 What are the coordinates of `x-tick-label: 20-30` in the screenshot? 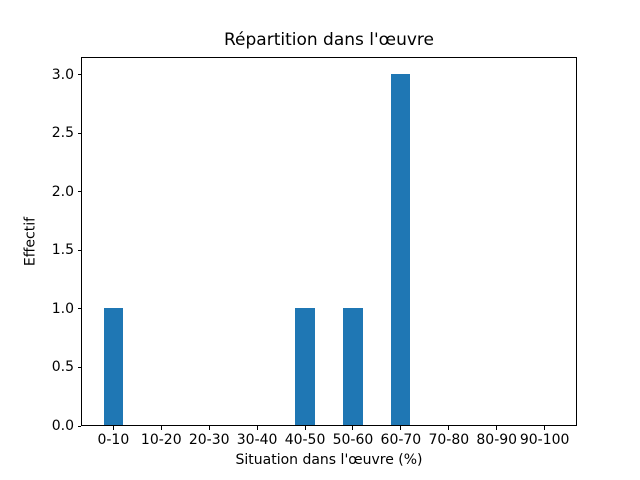 It's located at (209, 440).